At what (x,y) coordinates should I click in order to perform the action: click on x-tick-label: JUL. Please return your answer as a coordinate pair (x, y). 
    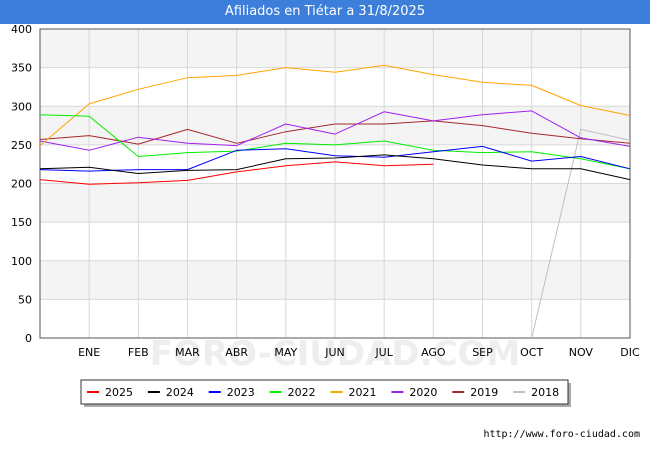
    Looking at the image, I should click on (383, 352).